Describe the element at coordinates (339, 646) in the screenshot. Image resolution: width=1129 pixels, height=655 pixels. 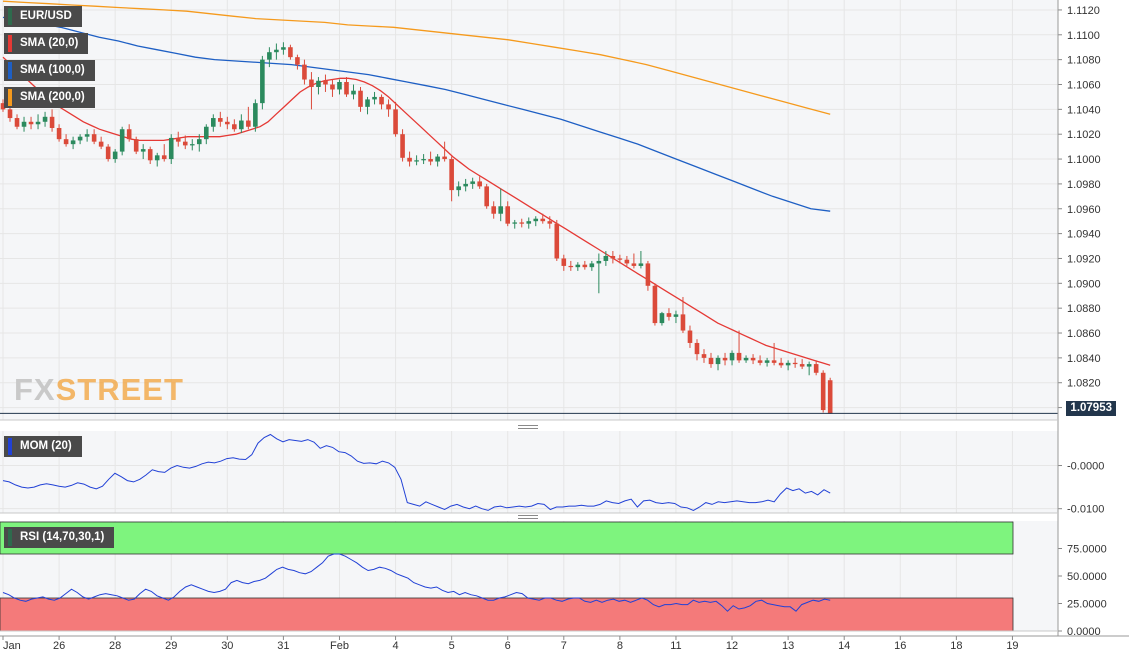
I see `x-tick-label: Feb` at that location.